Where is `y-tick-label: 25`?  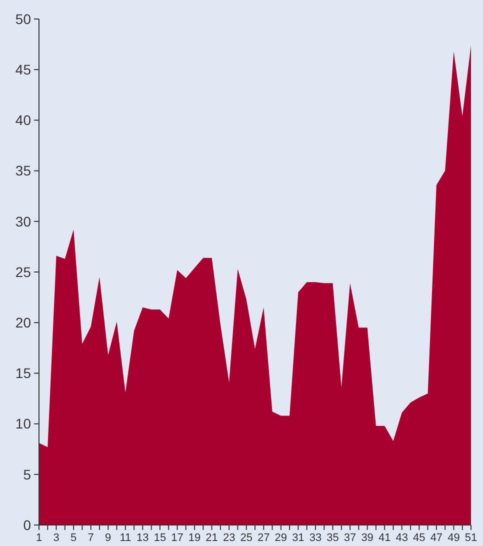
y-tick-label: 25 is located at coordinates (23, 272).